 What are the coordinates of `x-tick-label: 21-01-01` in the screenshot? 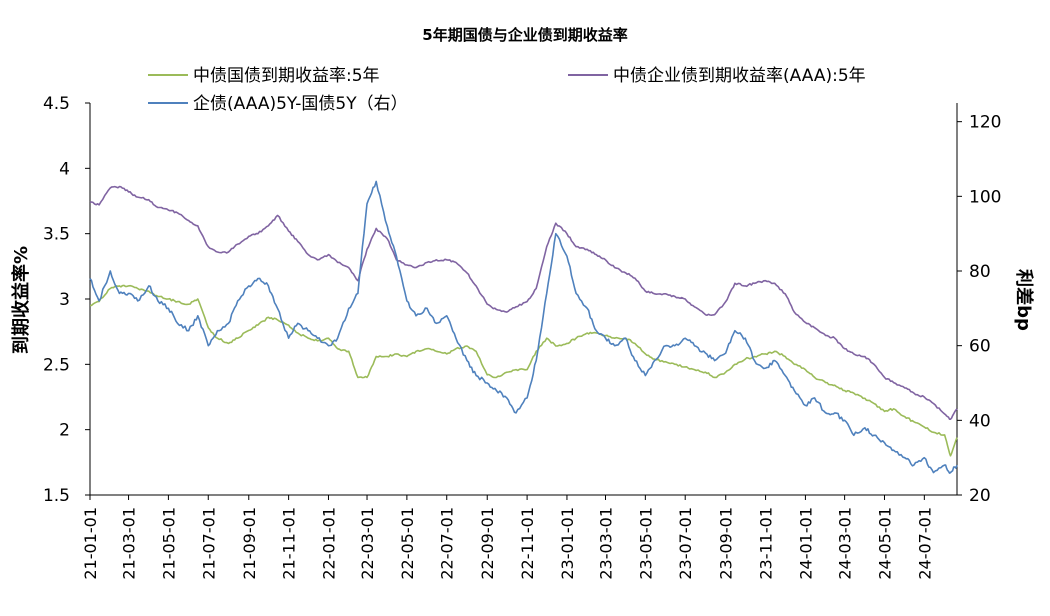 It's located at (90, 543).